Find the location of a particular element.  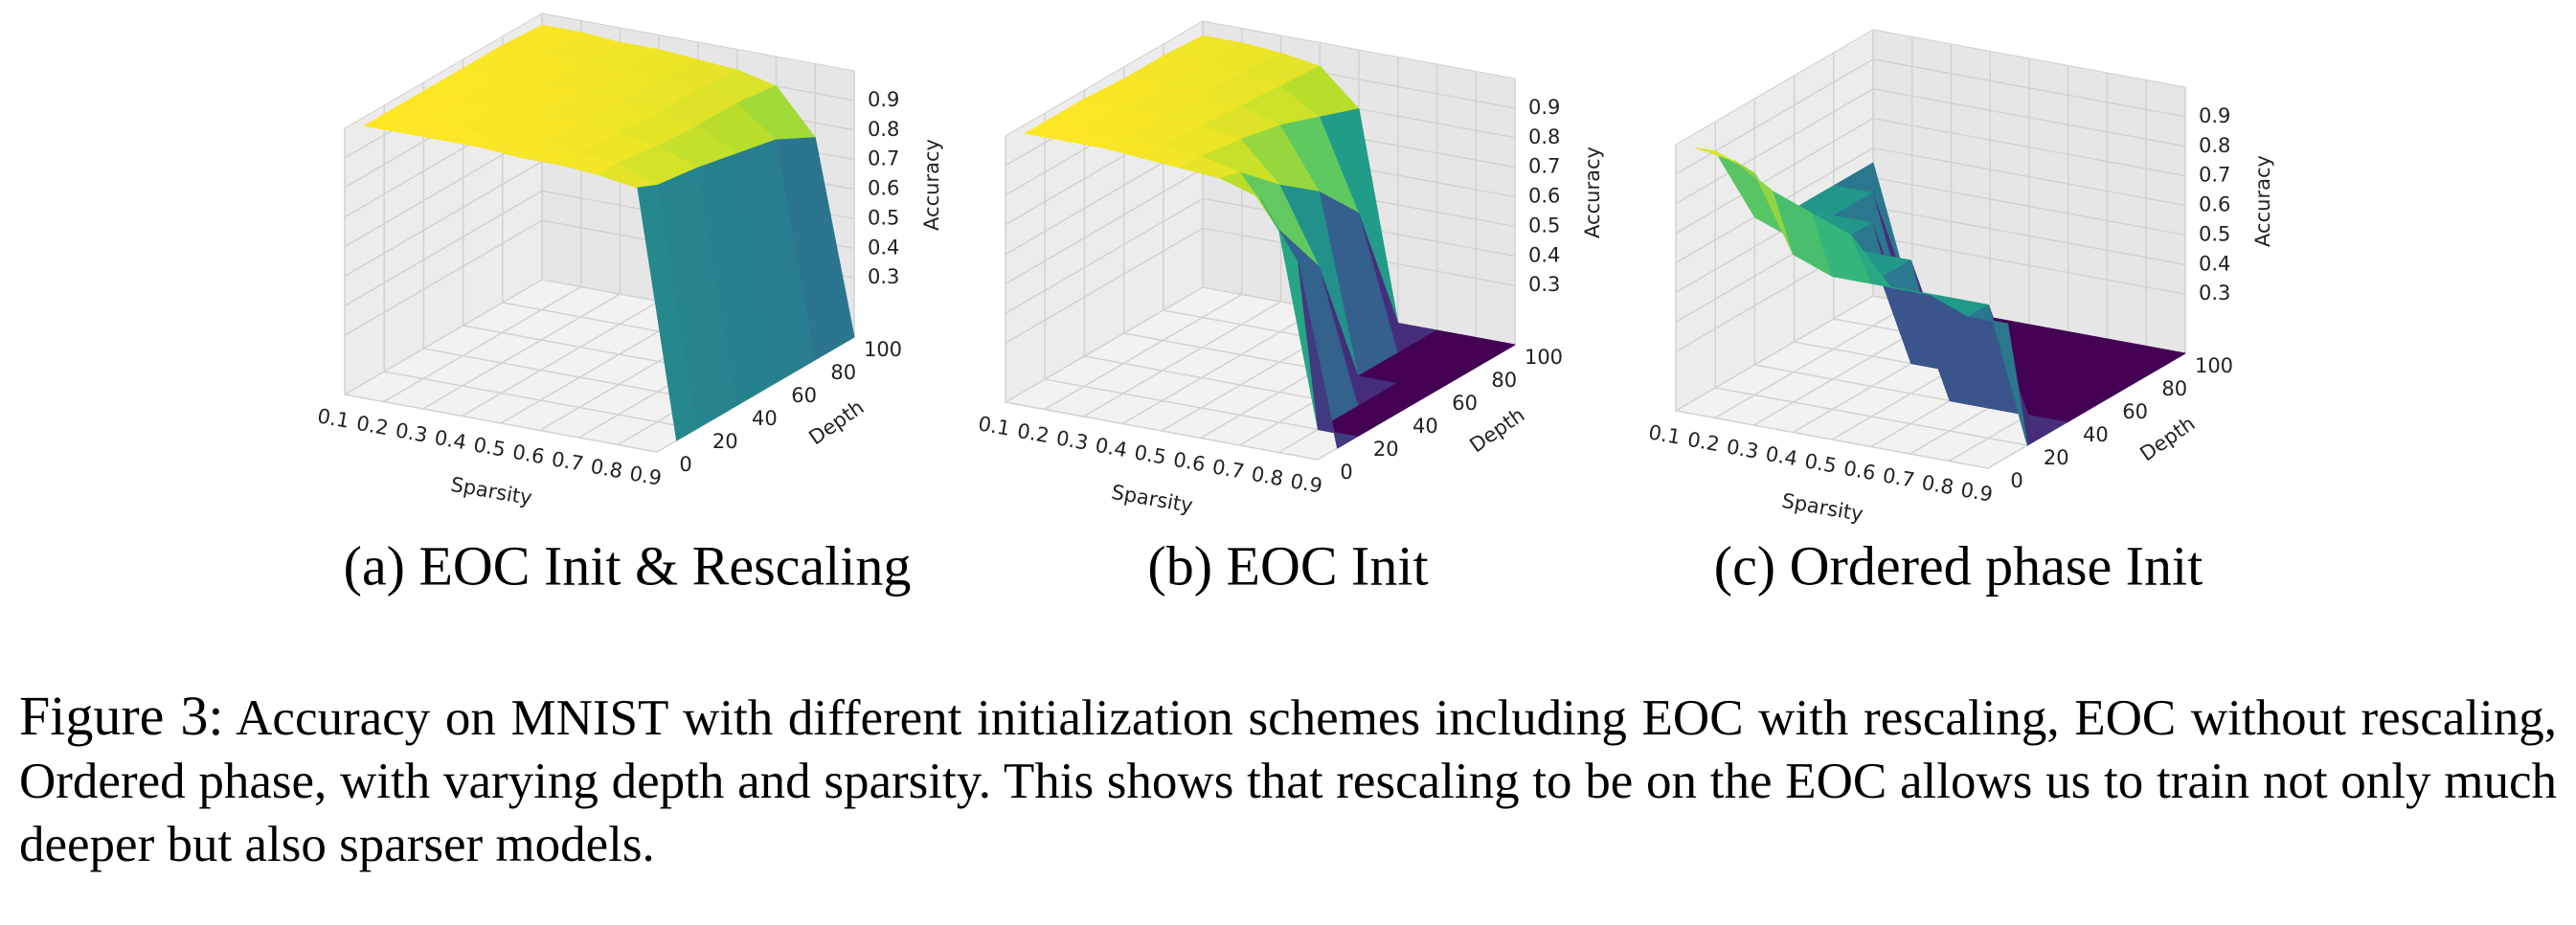

subplot-caption: (c) Ordered phase Init is located at coordinates (1958, 565).